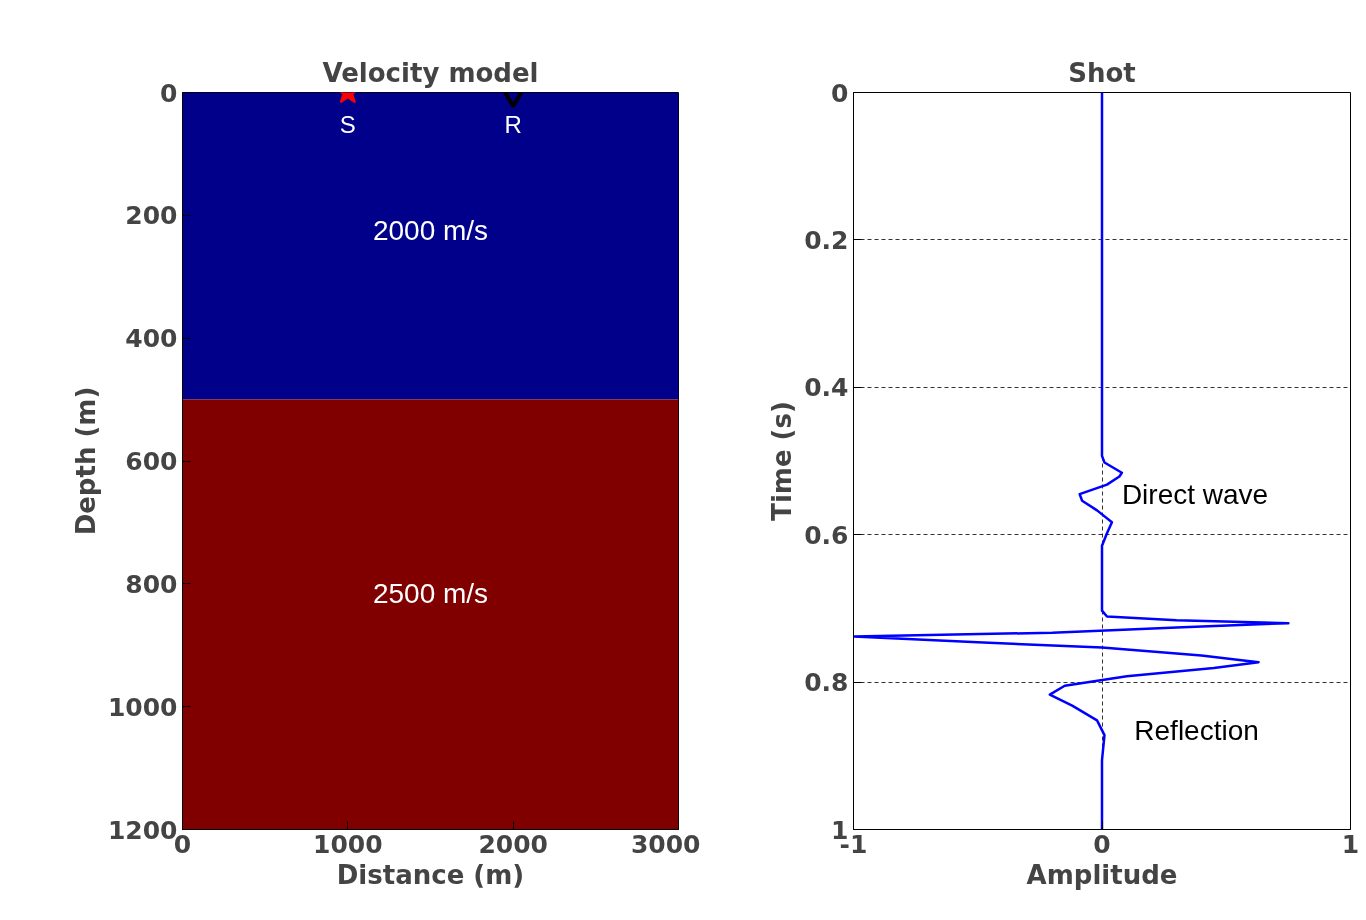 The width and height of the screenshot is (1366, 920). Describe the element at coordinates (1102, 72) in the screenshot. I see `chart-title: Shot` at that location.